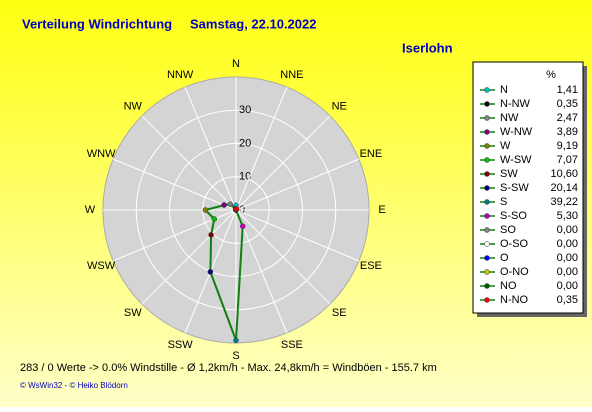  Describe the element at coordinates (515, 104) in the screenshot. I see `legend-label: N-NW` at that location.